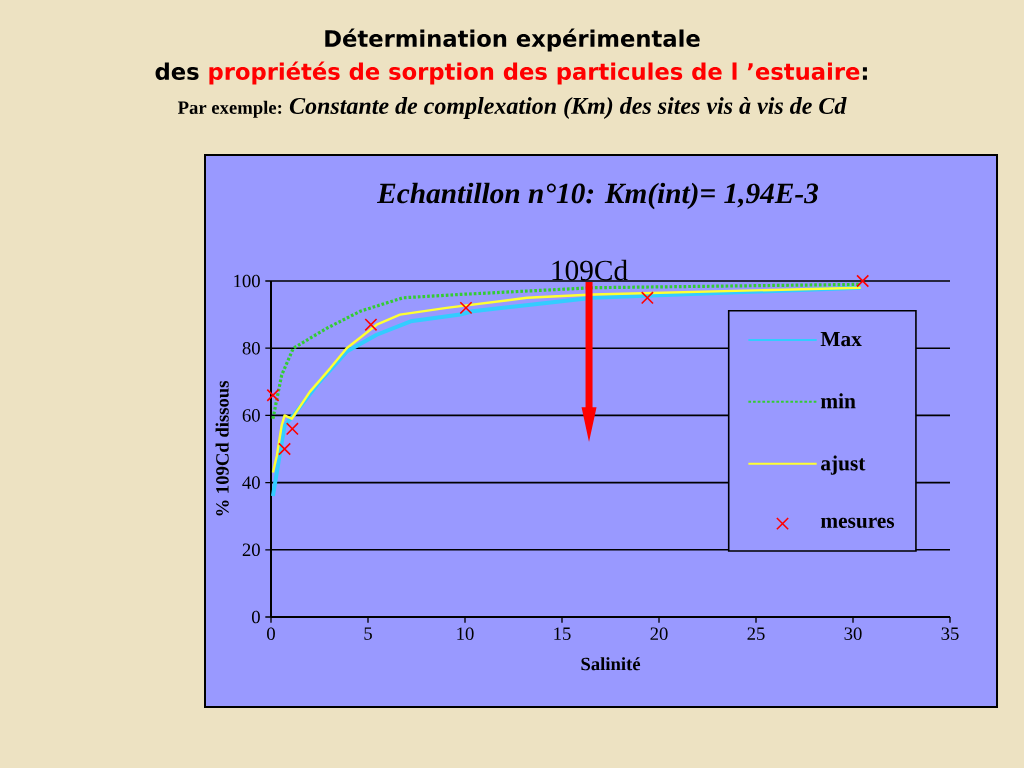 This screenshot has height=768, width=1024. I want to click on y-axis-title: % 109Cd dissous, so click(222, 448).